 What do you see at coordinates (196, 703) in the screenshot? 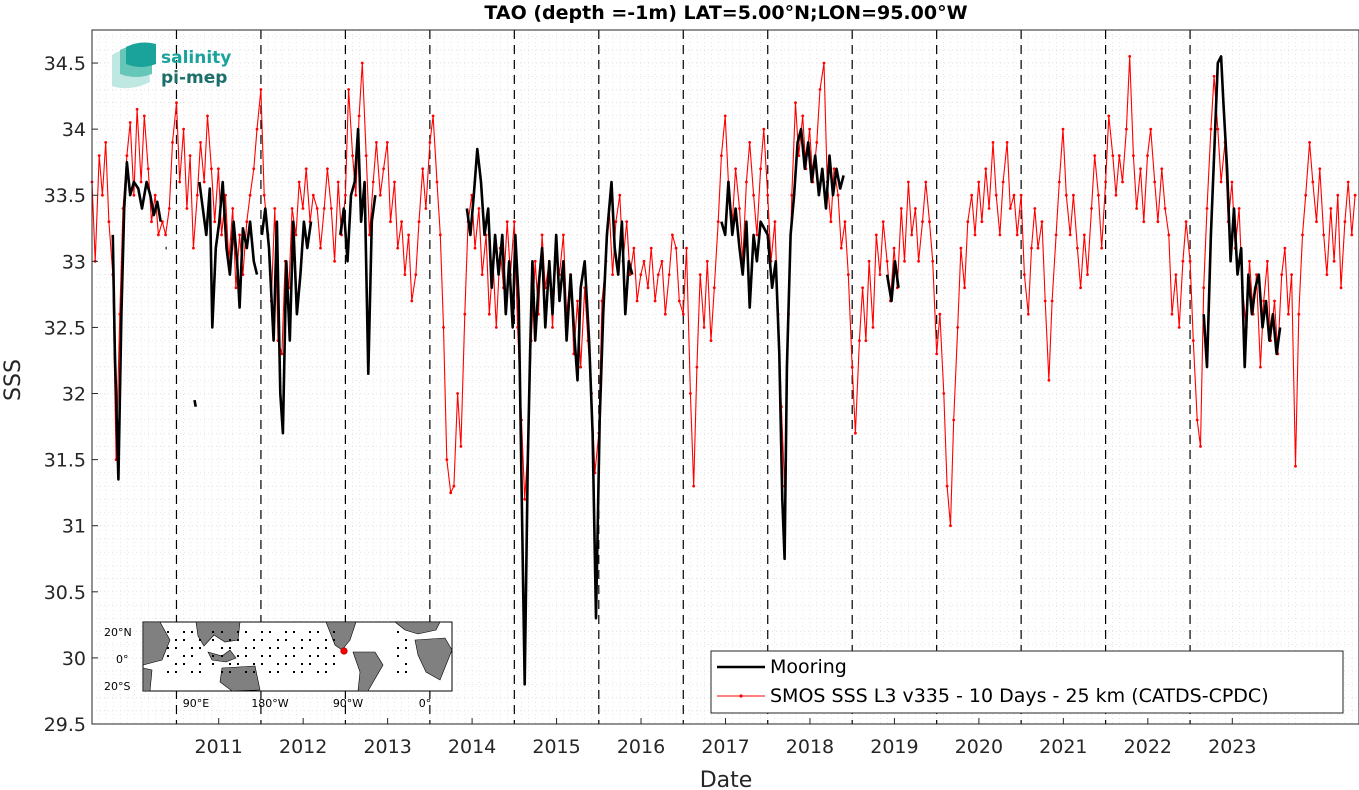
I see `inset-lon-label-90e: 90°E` at bounding box center [196, 703].